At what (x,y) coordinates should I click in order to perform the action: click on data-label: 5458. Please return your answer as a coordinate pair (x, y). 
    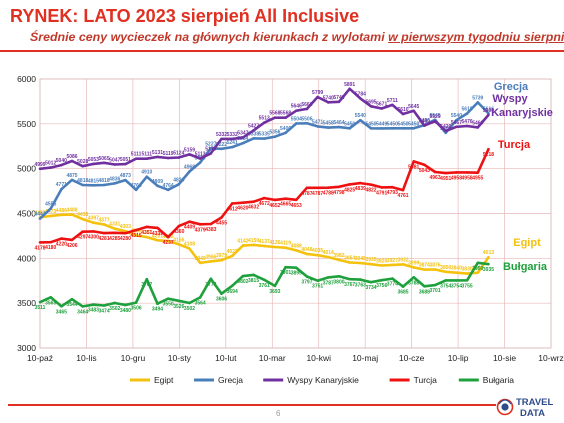
    Looking at the image, I should click on (328, 124).